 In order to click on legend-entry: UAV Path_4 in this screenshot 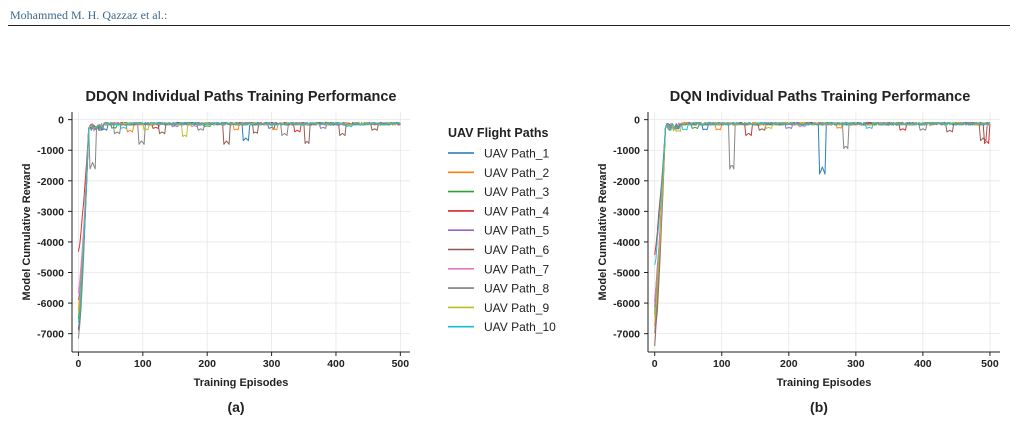, I will do `click(516, 211)`.